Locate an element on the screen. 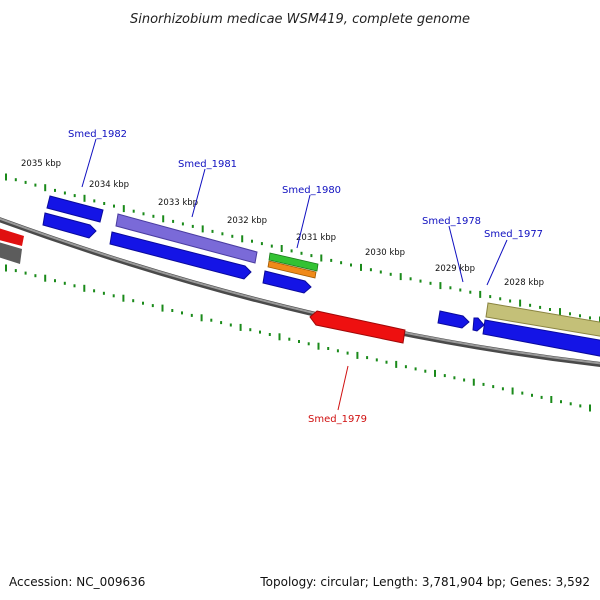 This screenshot has height=600, width=600. gene-feature-smed-1980-rna is located at coordinates (293, 262).